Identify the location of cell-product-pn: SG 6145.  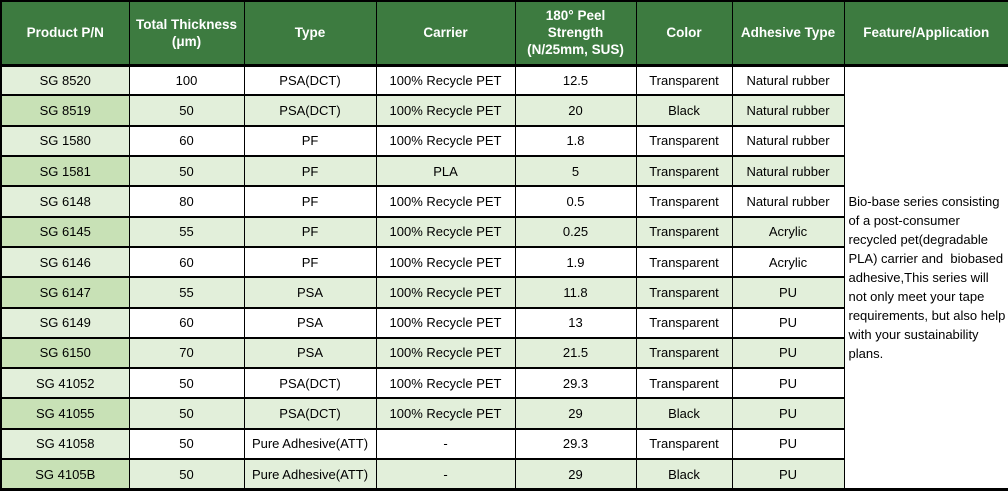
(65, 231).